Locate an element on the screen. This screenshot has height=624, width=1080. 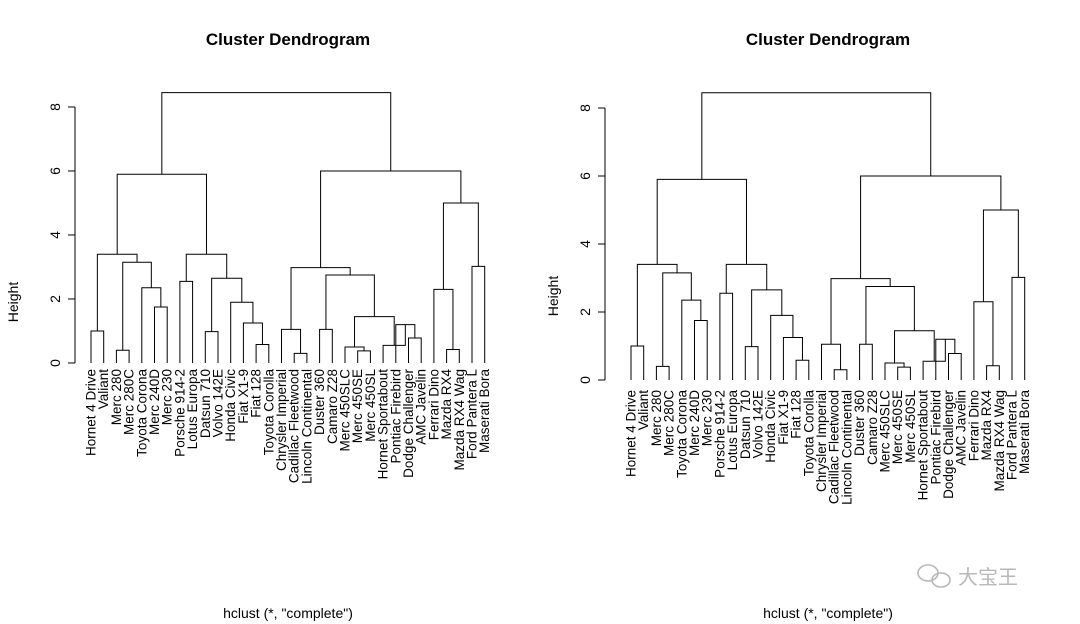
leaf-label: Merc 280C is located at coordinates (669, 423).